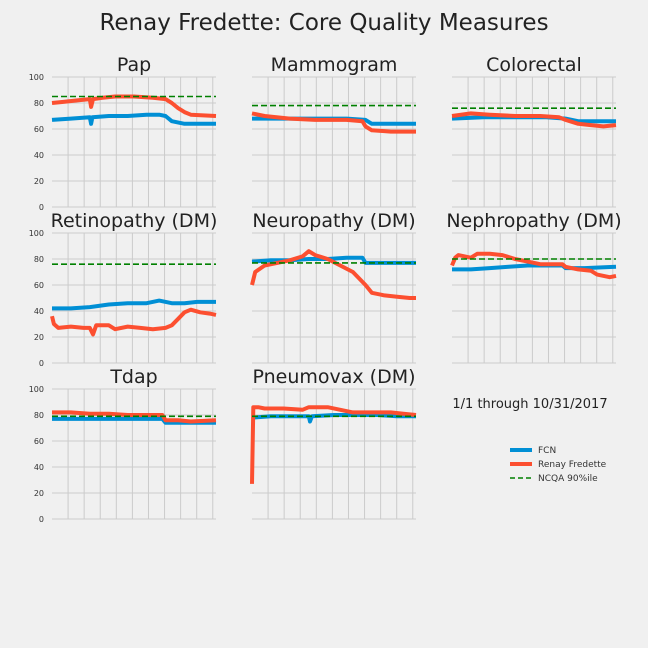 The width and height of the screenshot is (648, 648). I want to click on legend-label-fcn: FCN, so click(547, 451).